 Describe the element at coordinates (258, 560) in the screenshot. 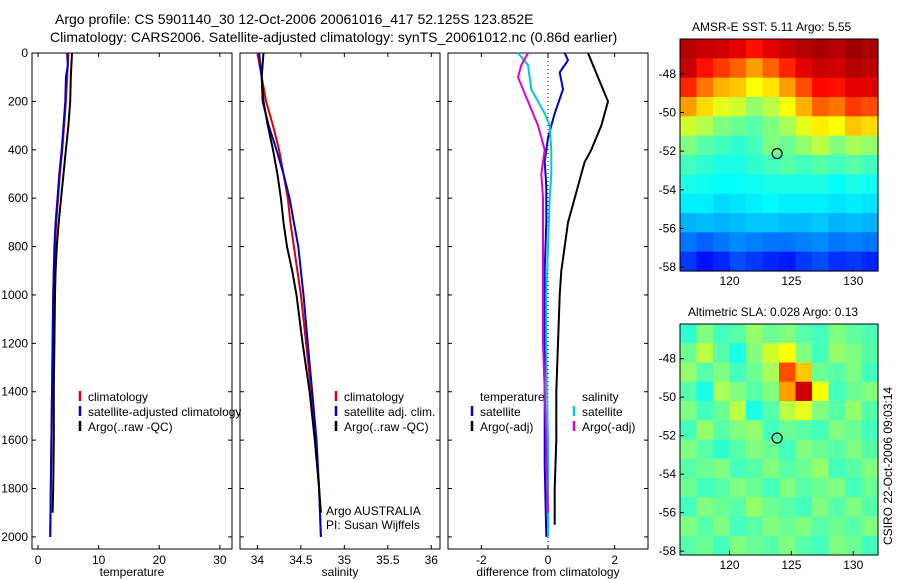

I see `salinity-x-tick-label: 34` at that location.